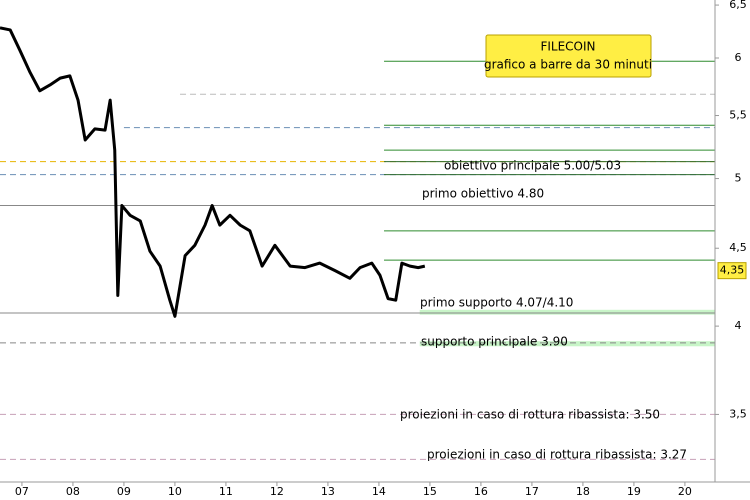 The height and width of the screenshot is (500, 750). I want to click on x-tick-label: 18, so click(583, 491).